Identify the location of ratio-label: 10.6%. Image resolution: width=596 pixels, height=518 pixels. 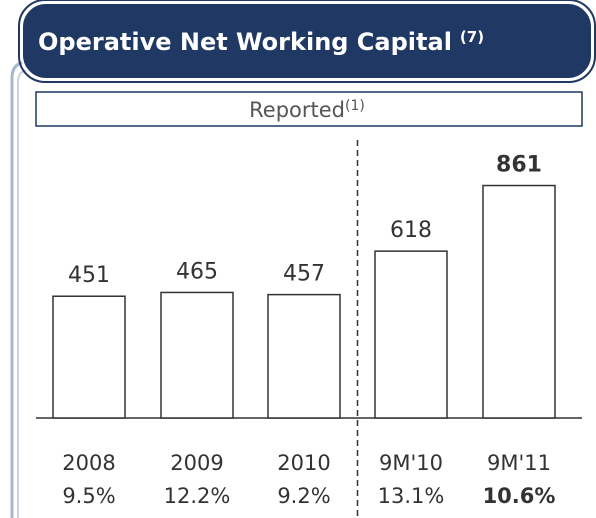
(519, 496).